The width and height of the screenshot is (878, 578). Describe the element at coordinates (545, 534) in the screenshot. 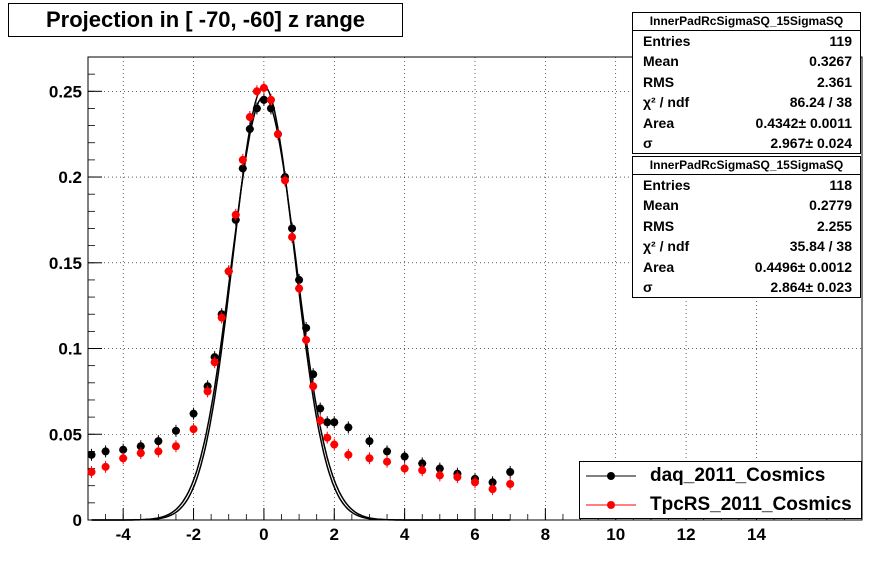

I see `x-tick-label: 8` at that location.